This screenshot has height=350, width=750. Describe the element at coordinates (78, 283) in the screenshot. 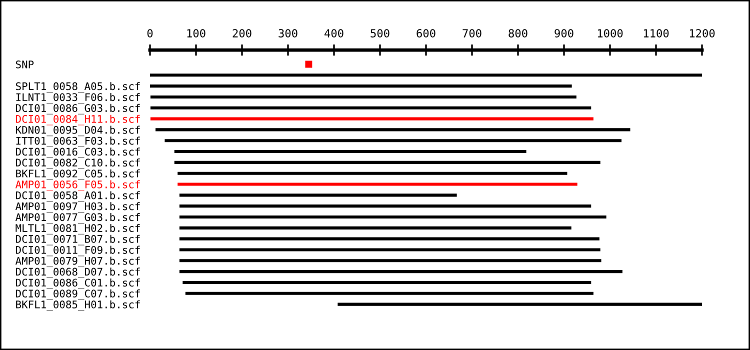

I see `y-tick-label: DCI01_0086_C01.b.scf` at that location.